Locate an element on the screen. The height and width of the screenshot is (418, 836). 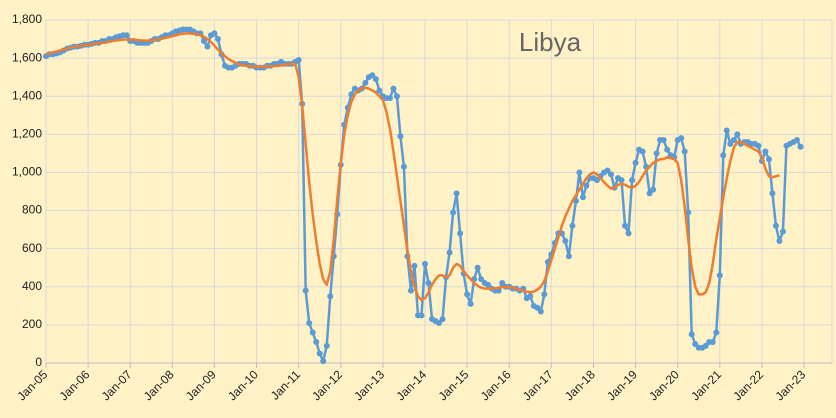
y-tick-label: 1,400 is located at coordinates (27, 95).